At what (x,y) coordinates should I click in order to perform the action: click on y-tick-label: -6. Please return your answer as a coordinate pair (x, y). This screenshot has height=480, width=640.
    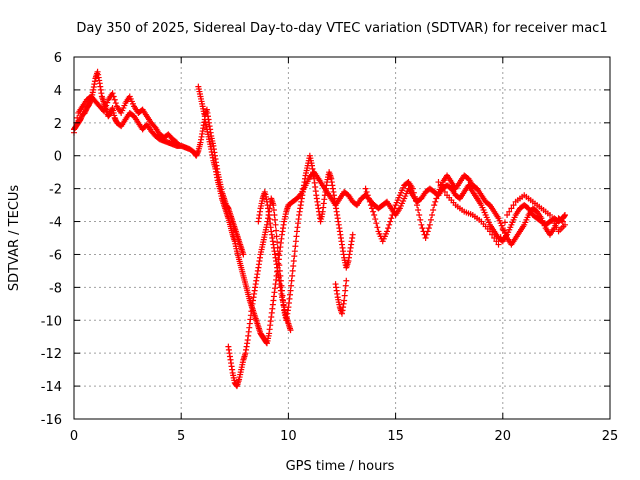
    Looking at the image, I should click on (55, 255).